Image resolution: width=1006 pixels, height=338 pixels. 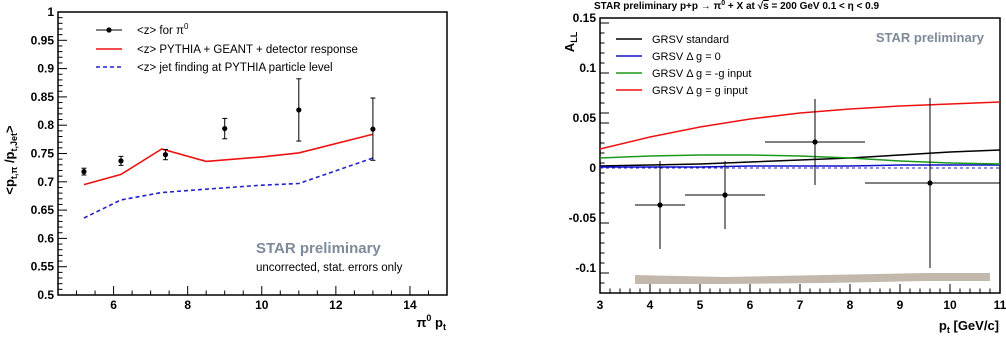 I want to click on right-title-mid: + X at, so click(x=741, y=6).